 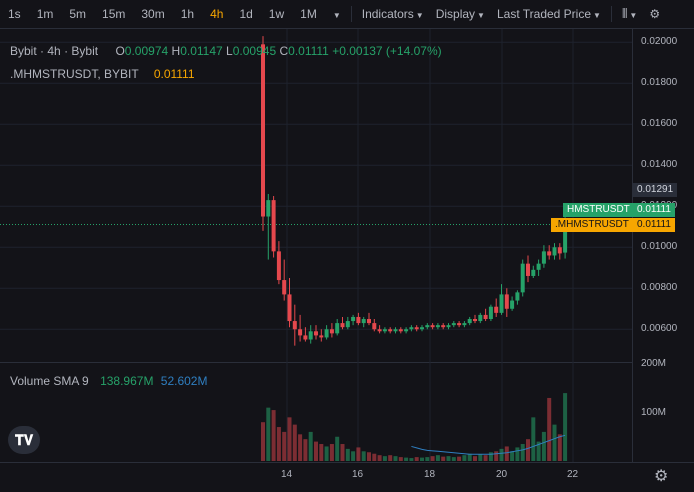 I want to click on price-axis-border, so click(x=632, y=245).